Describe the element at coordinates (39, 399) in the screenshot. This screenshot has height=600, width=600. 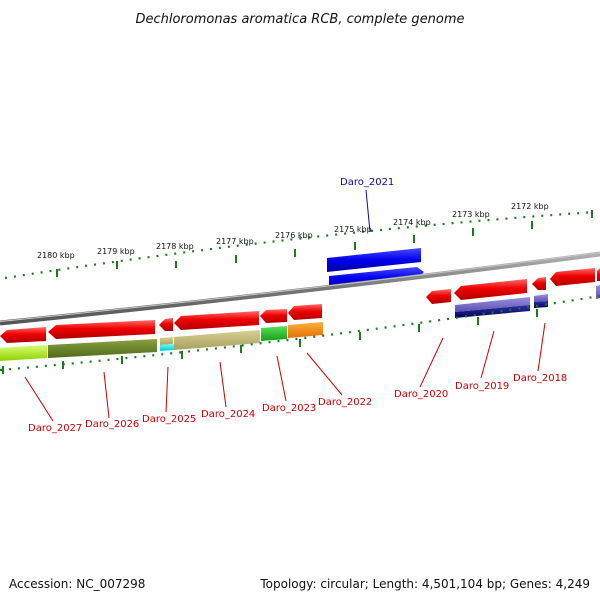
I see `leader-daro-2027` at that location.